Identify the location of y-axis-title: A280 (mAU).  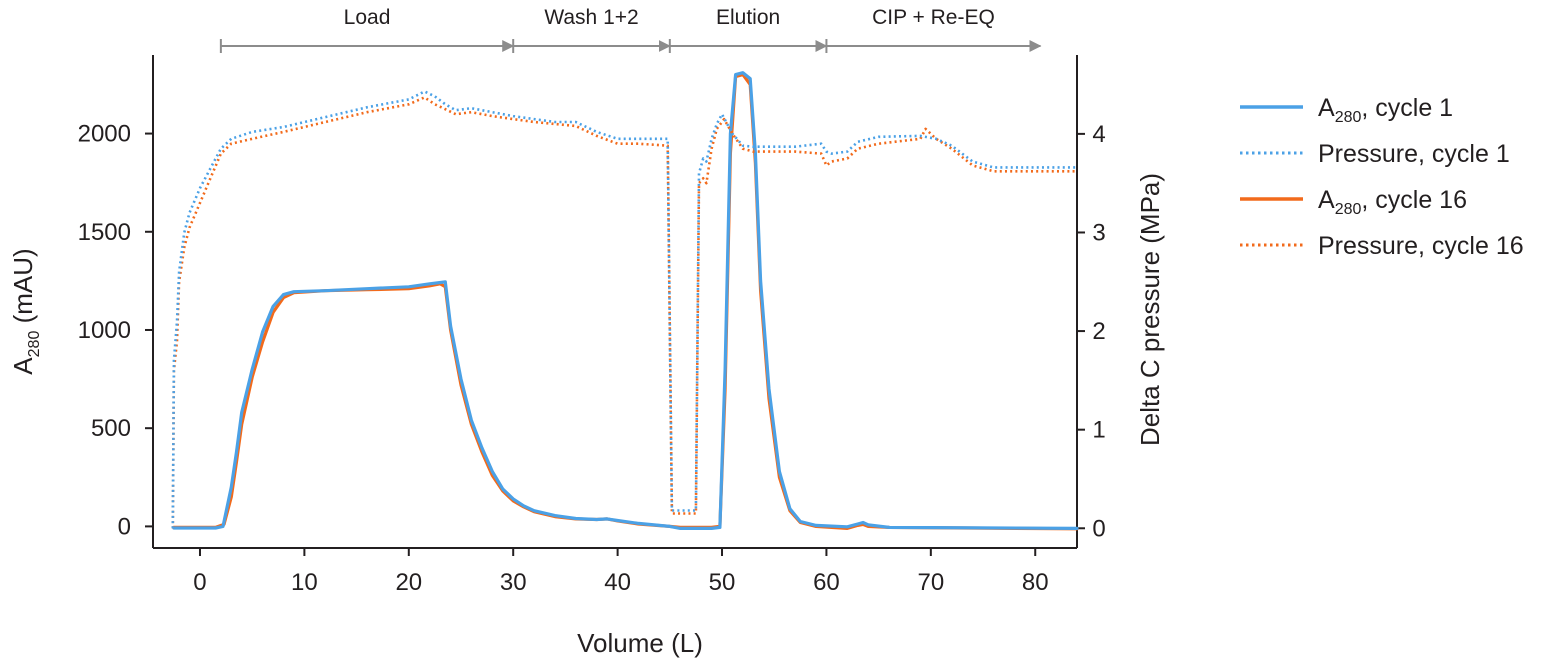
(25, 311).